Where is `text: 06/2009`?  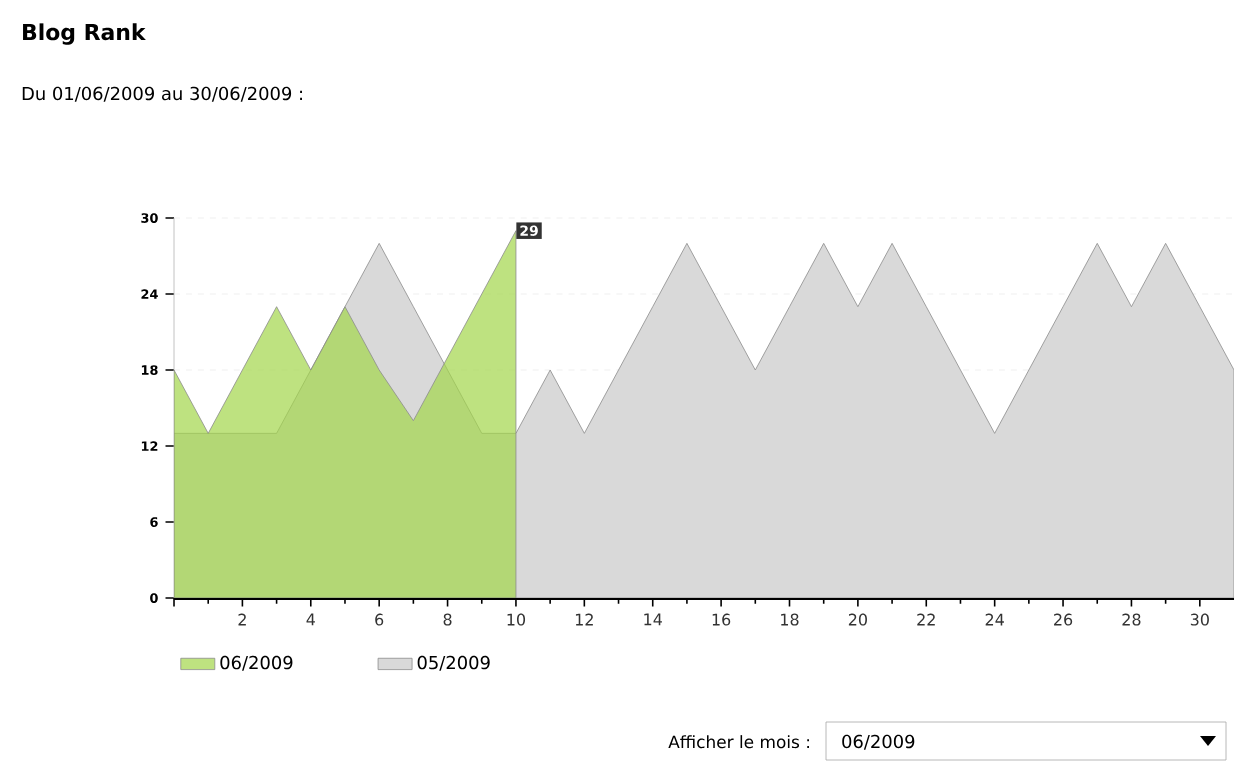
text: 06/2009 is located at coordinates (878, 742).